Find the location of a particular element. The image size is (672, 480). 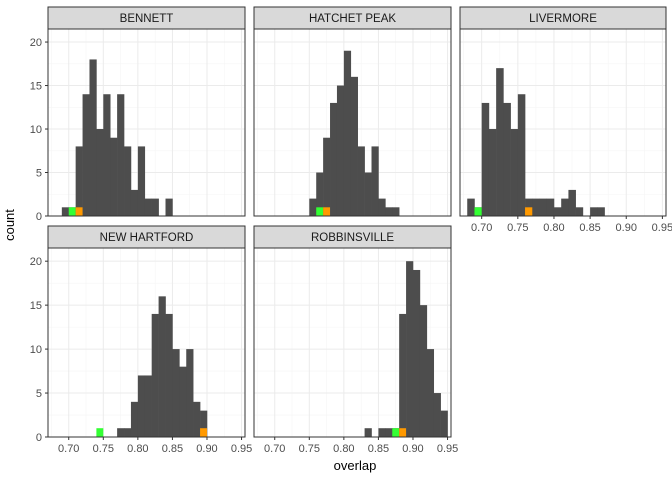

facet-strip-label: NEW HARTFORD is located at coordinates (147, 238).